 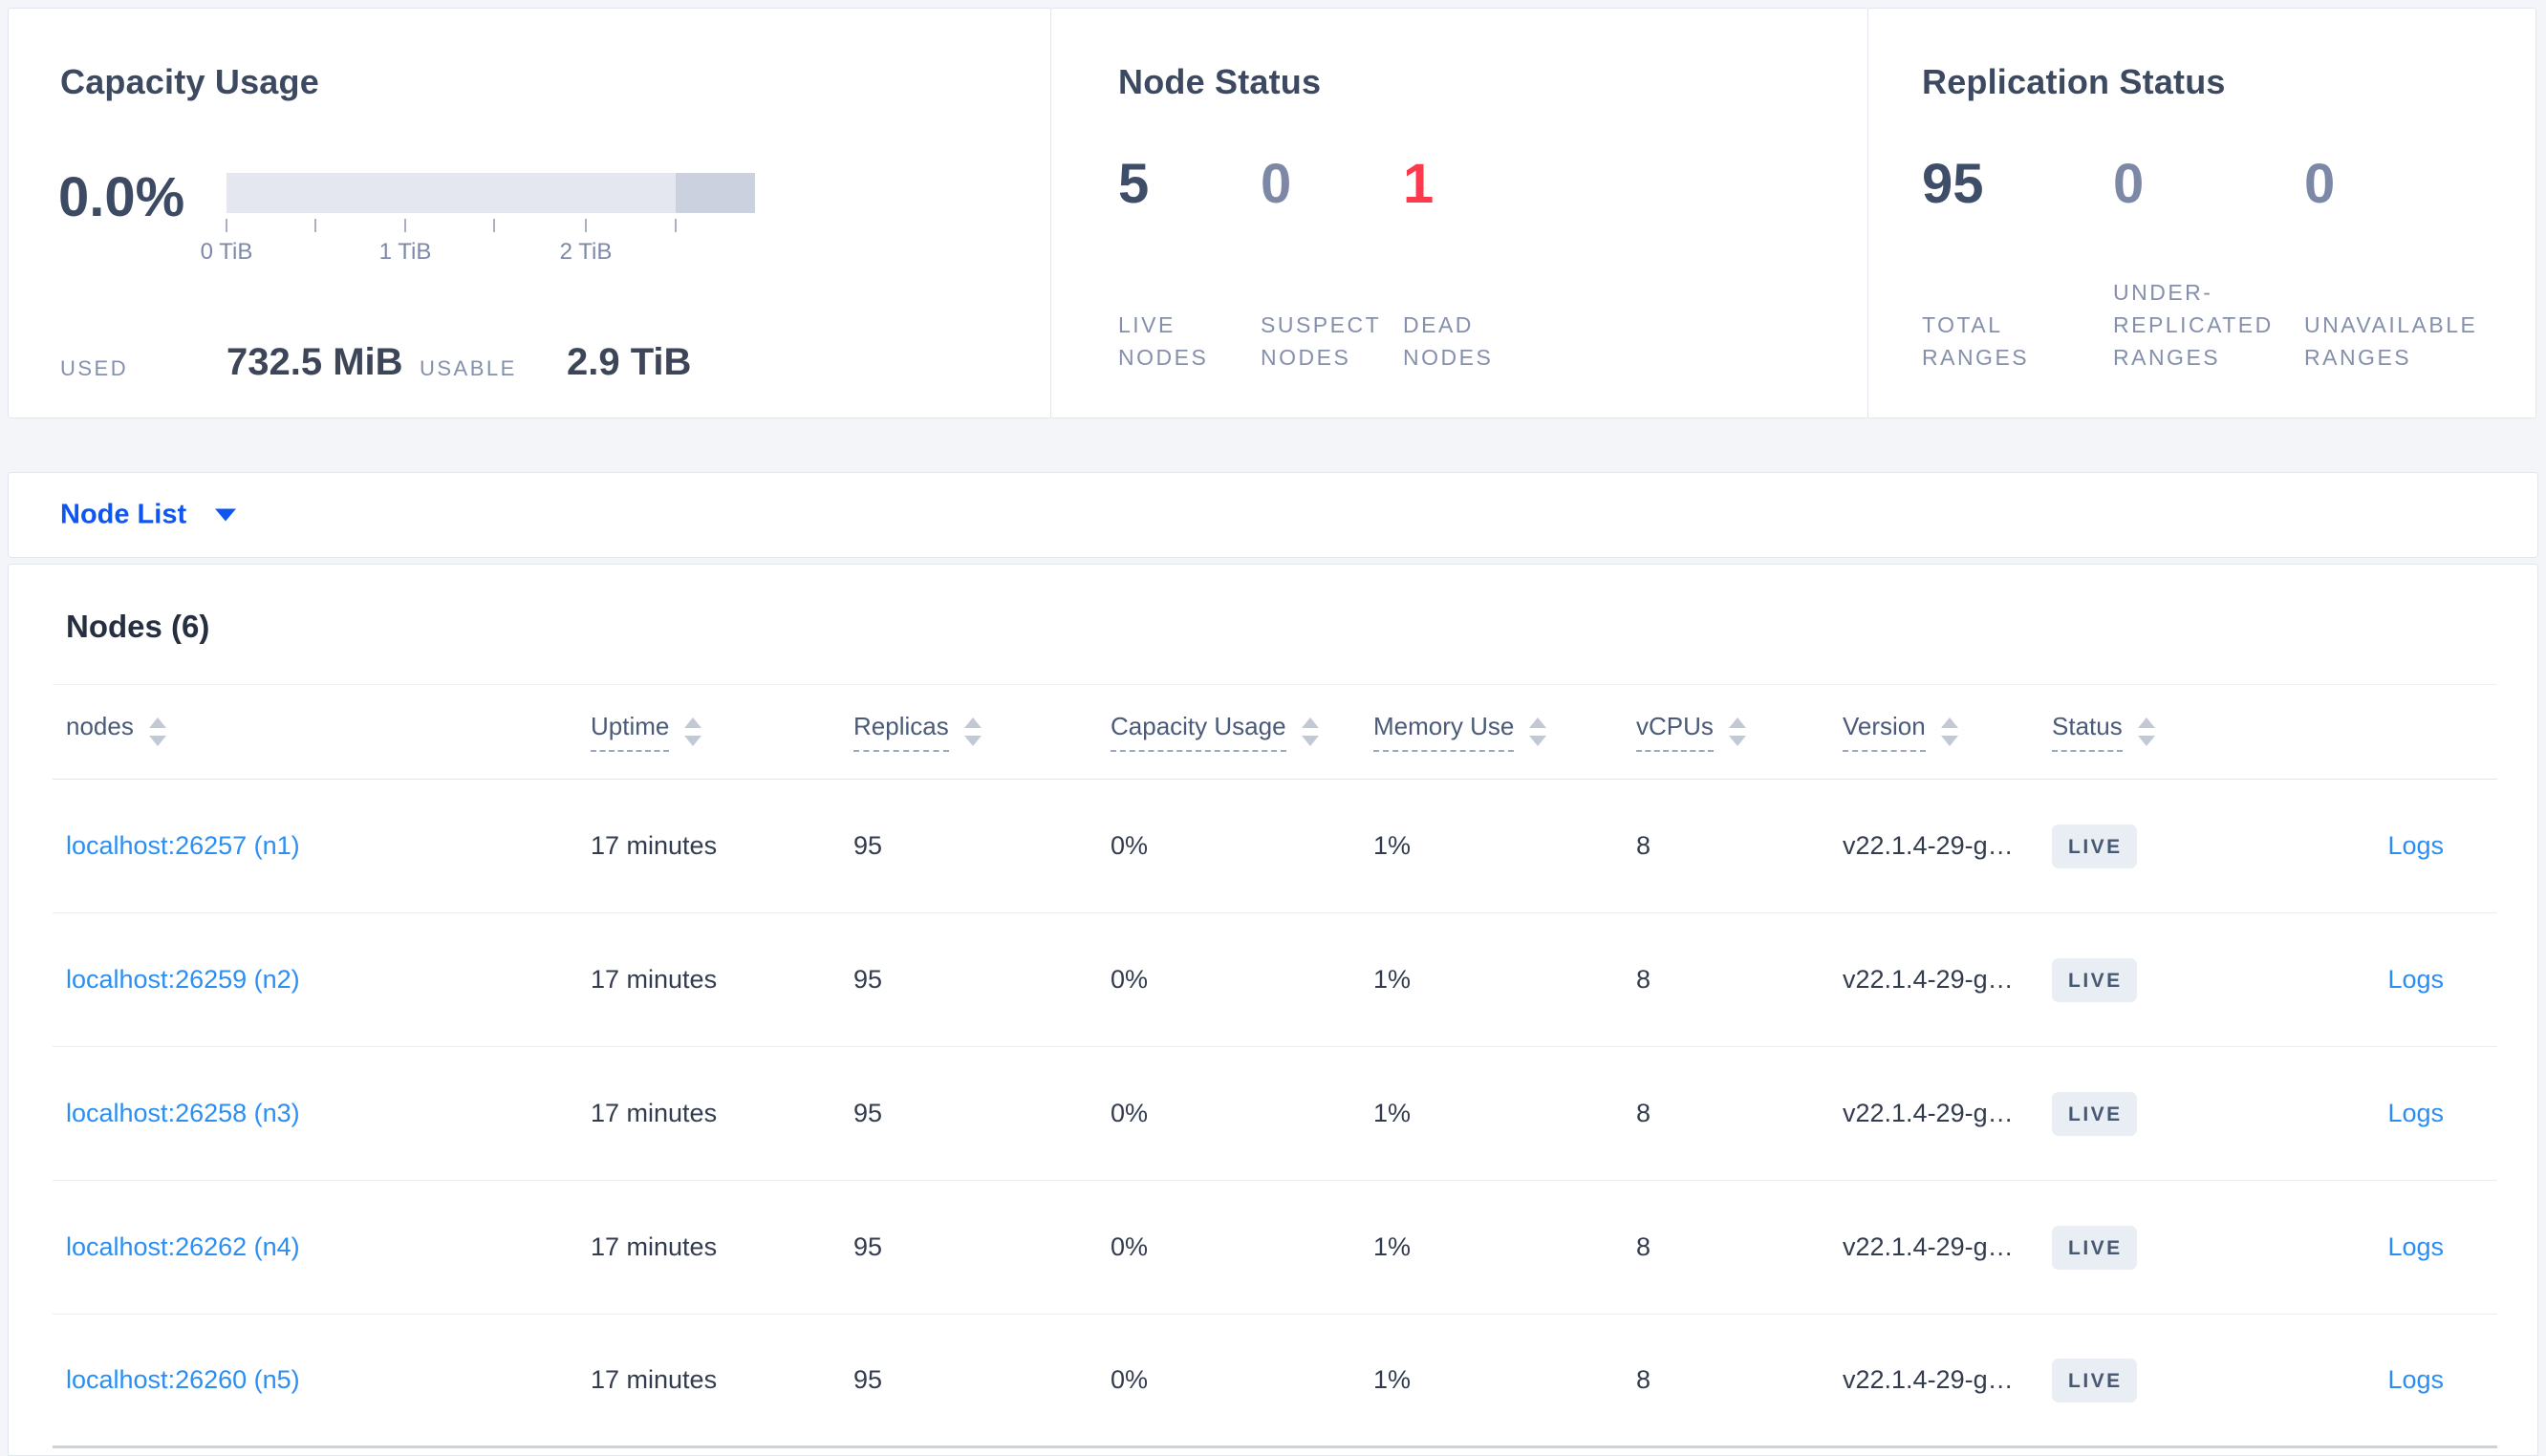 I want to click on column-header-capacity-usage: Capacity Usage, so click(x=1242, y=732).